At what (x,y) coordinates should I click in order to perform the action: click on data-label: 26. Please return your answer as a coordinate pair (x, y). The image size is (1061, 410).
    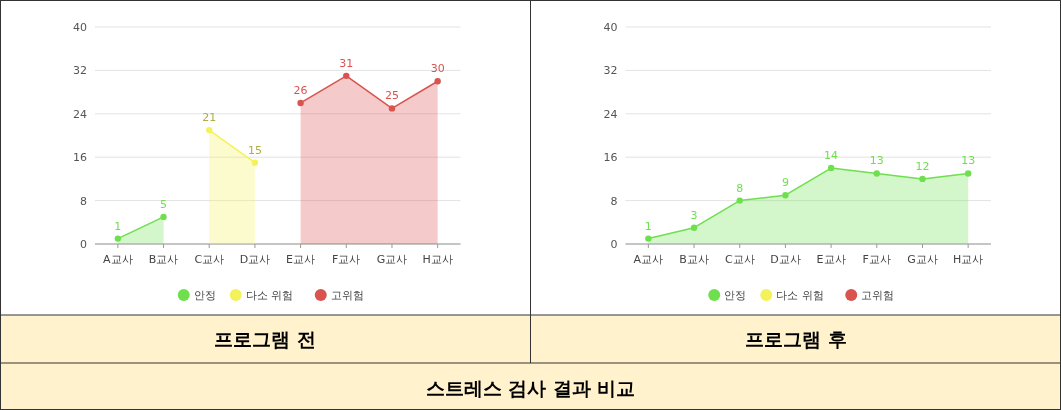
    Looking at the image, I should click on (300, 90).